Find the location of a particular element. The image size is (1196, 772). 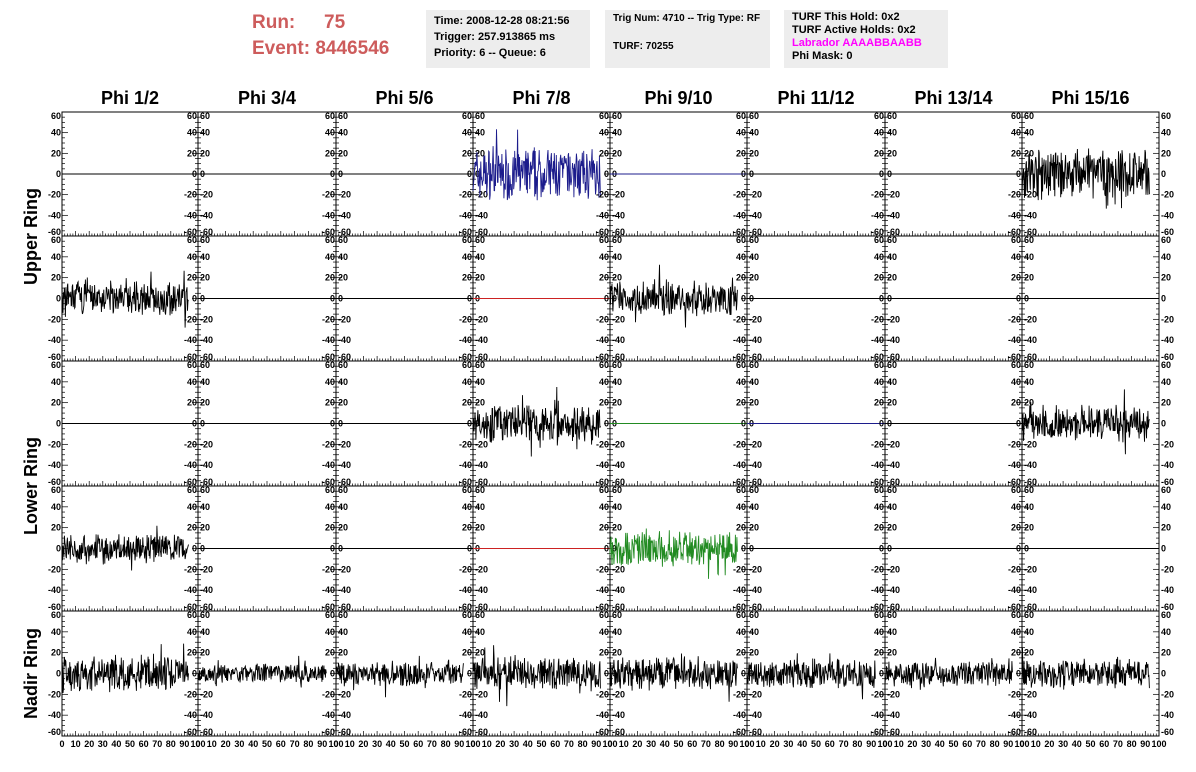

column-title-7: Phi 13/14 is located at coordinates (953, 98).